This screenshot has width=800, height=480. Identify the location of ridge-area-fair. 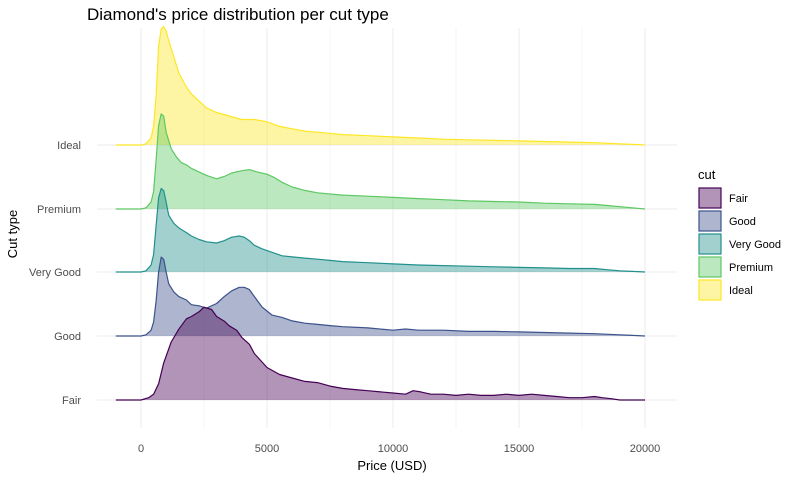
(380, 353).